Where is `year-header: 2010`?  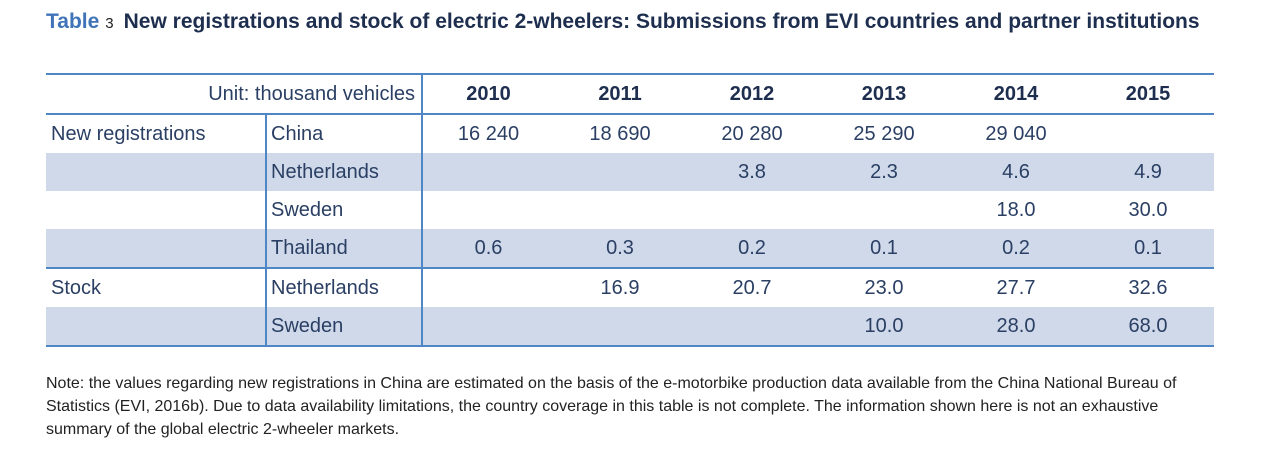 year-header: 2010 is located at coordinates (488, 94).